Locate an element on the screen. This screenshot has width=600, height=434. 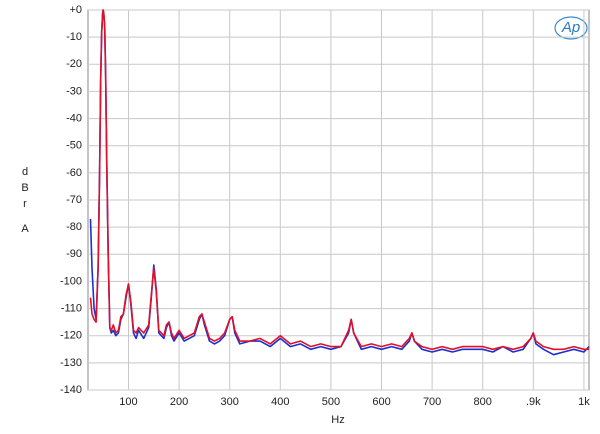
x-tick-label: 400 is located at coordinates (280, 402).